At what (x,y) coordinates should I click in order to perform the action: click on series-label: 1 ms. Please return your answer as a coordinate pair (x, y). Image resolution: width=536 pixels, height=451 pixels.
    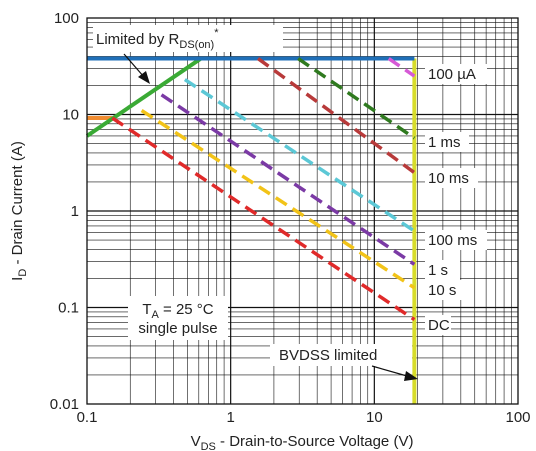
    Looking at the image, I should click on (444, 142).